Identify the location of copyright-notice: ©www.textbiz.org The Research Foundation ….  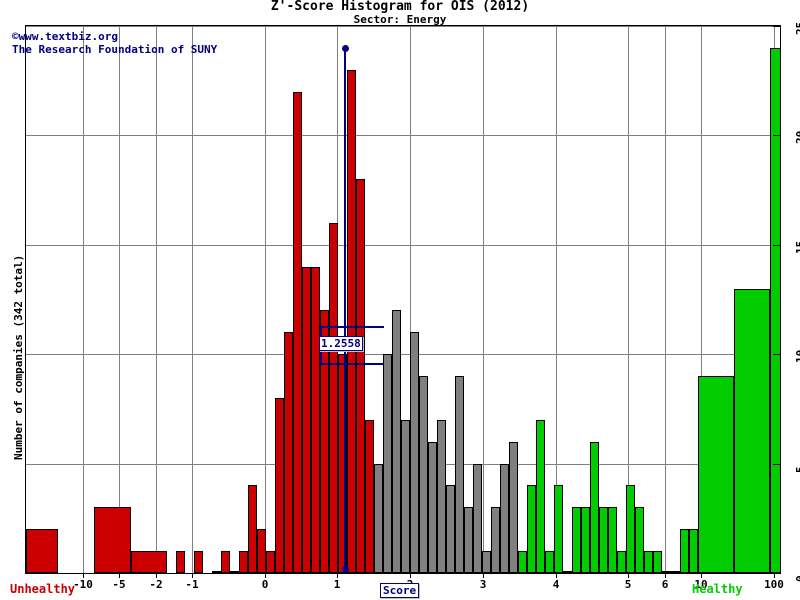
(114, 43).